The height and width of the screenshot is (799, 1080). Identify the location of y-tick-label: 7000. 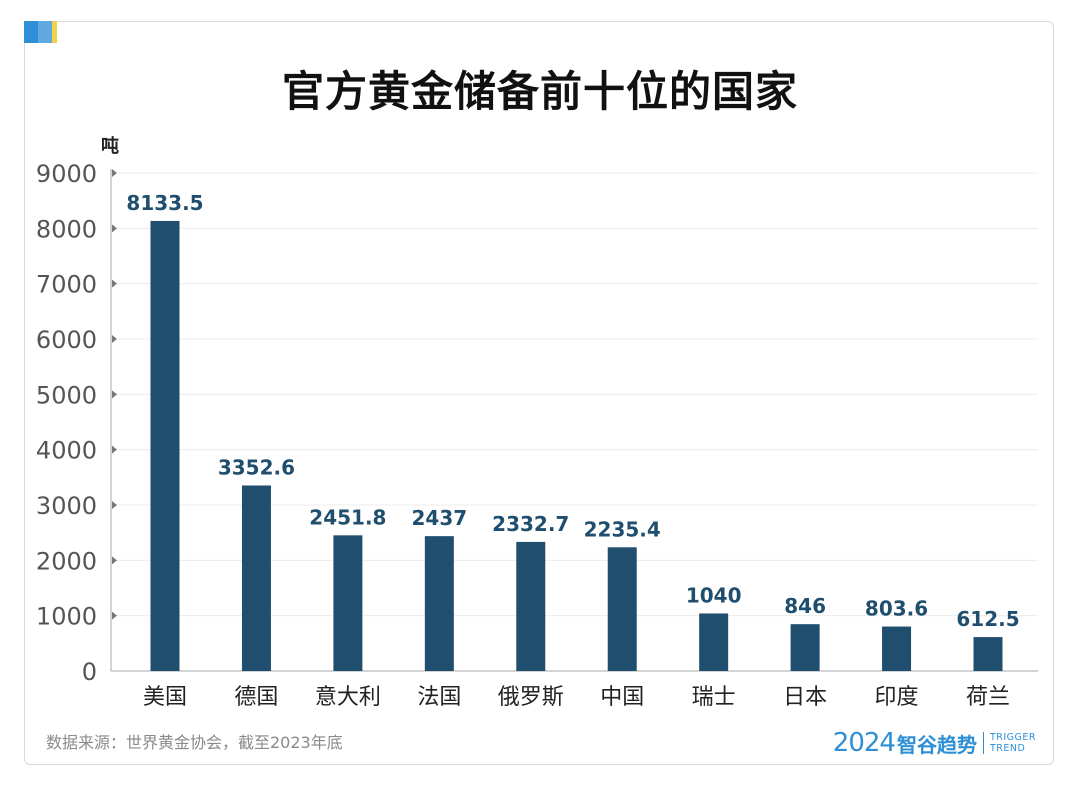
(66, 285).